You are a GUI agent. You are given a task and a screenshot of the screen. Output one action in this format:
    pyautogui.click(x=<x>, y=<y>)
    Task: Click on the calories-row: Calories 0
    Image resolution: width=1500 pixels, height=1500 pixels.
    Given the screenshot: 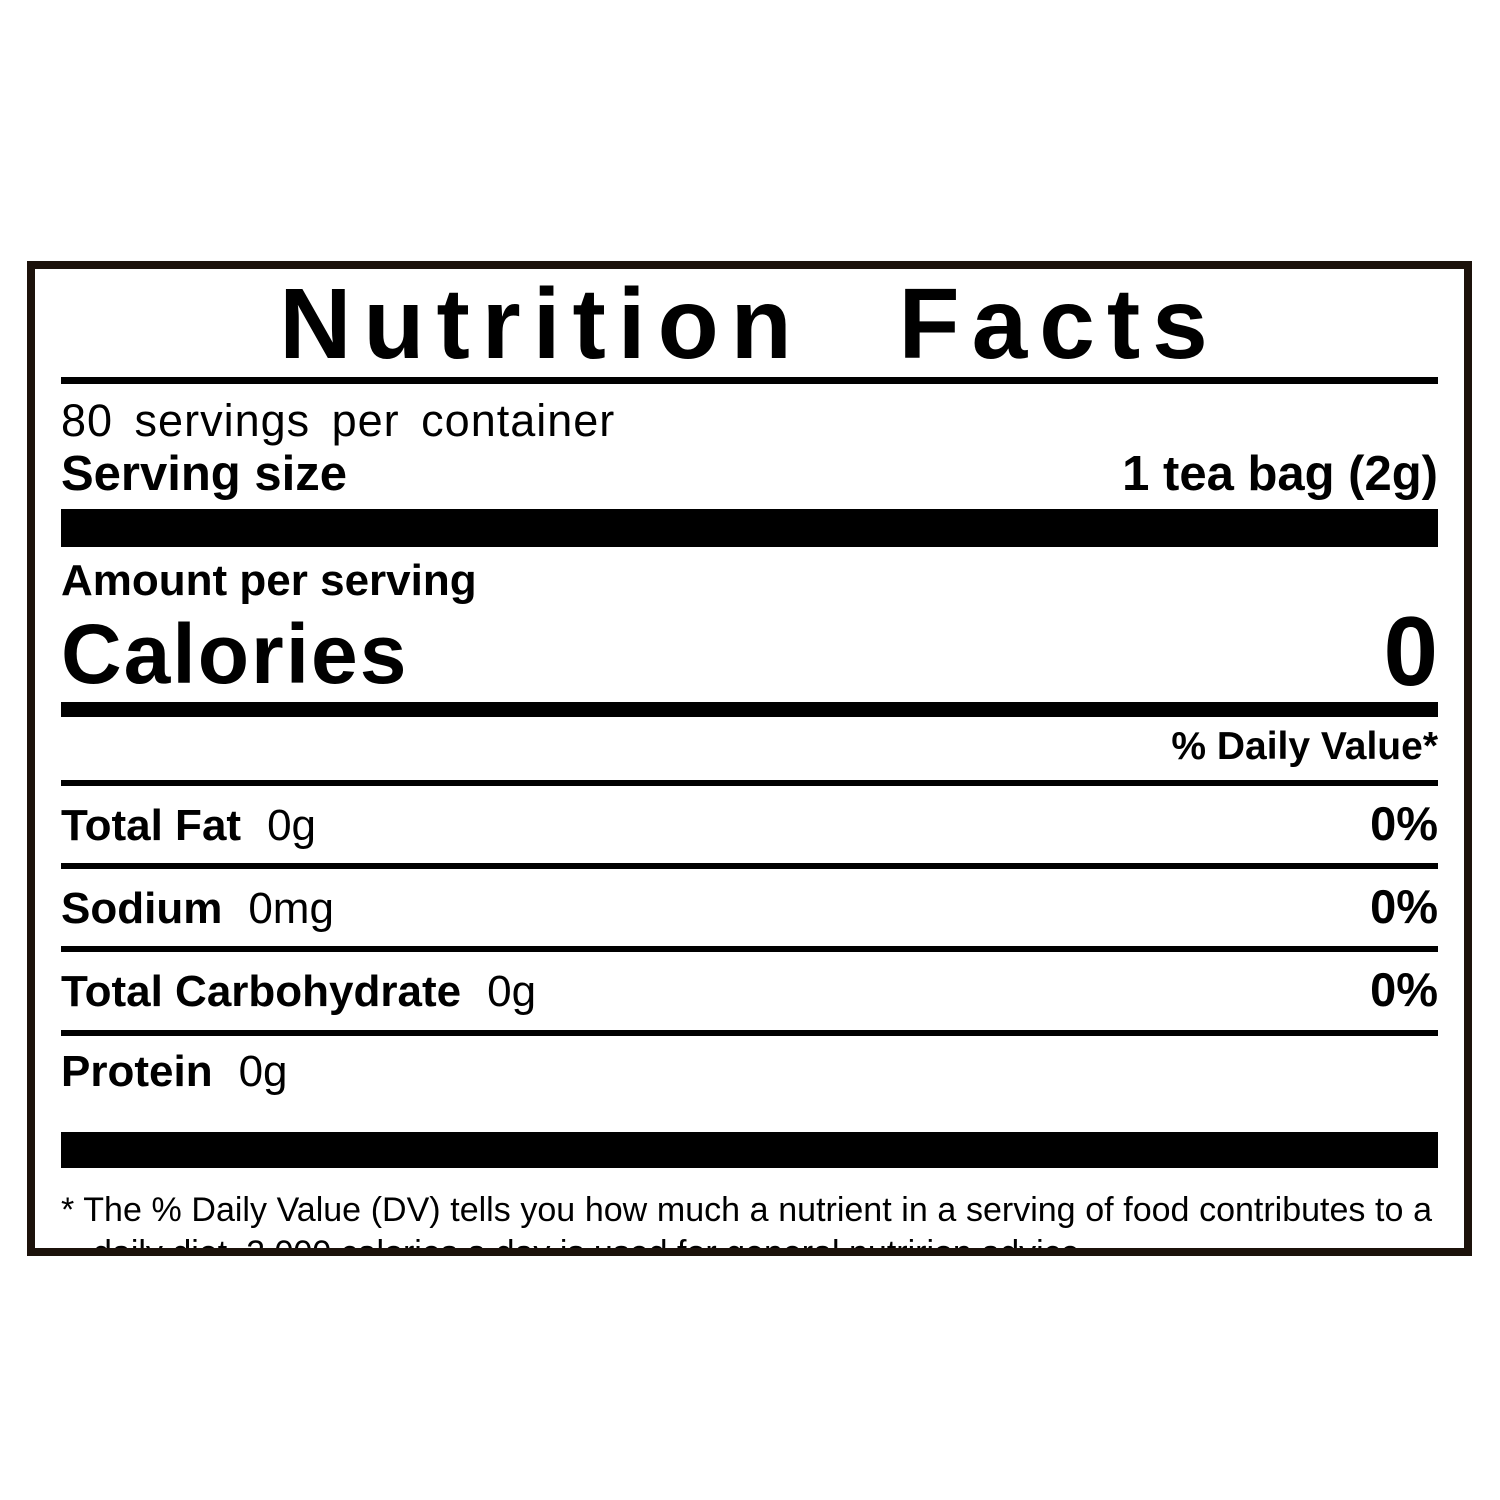 What is the action you would take?
    pyautogui.click(x=749, y=650)
    